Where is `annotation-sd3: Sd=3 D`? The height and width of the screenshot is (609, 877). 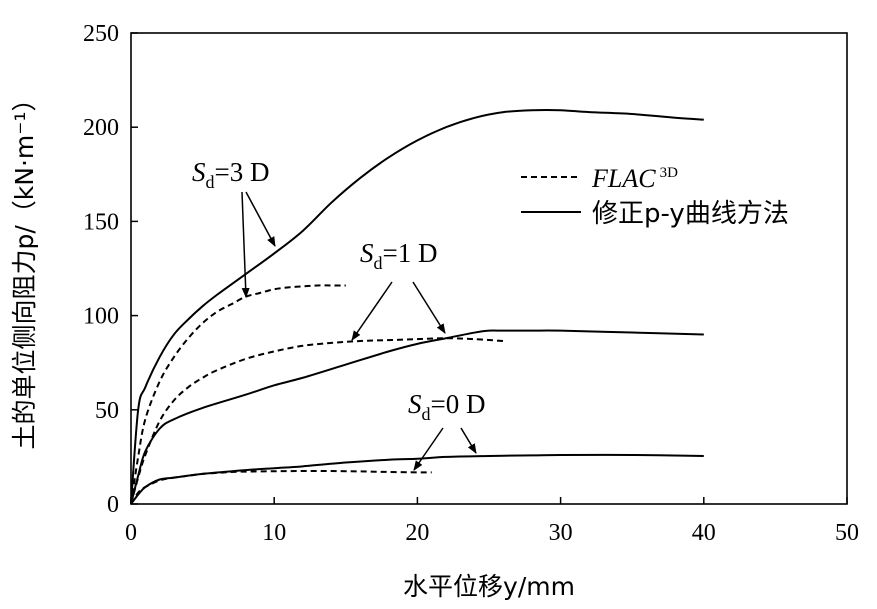
annotation-sd3: Sd=3 D is located at coordinates (230, 174).